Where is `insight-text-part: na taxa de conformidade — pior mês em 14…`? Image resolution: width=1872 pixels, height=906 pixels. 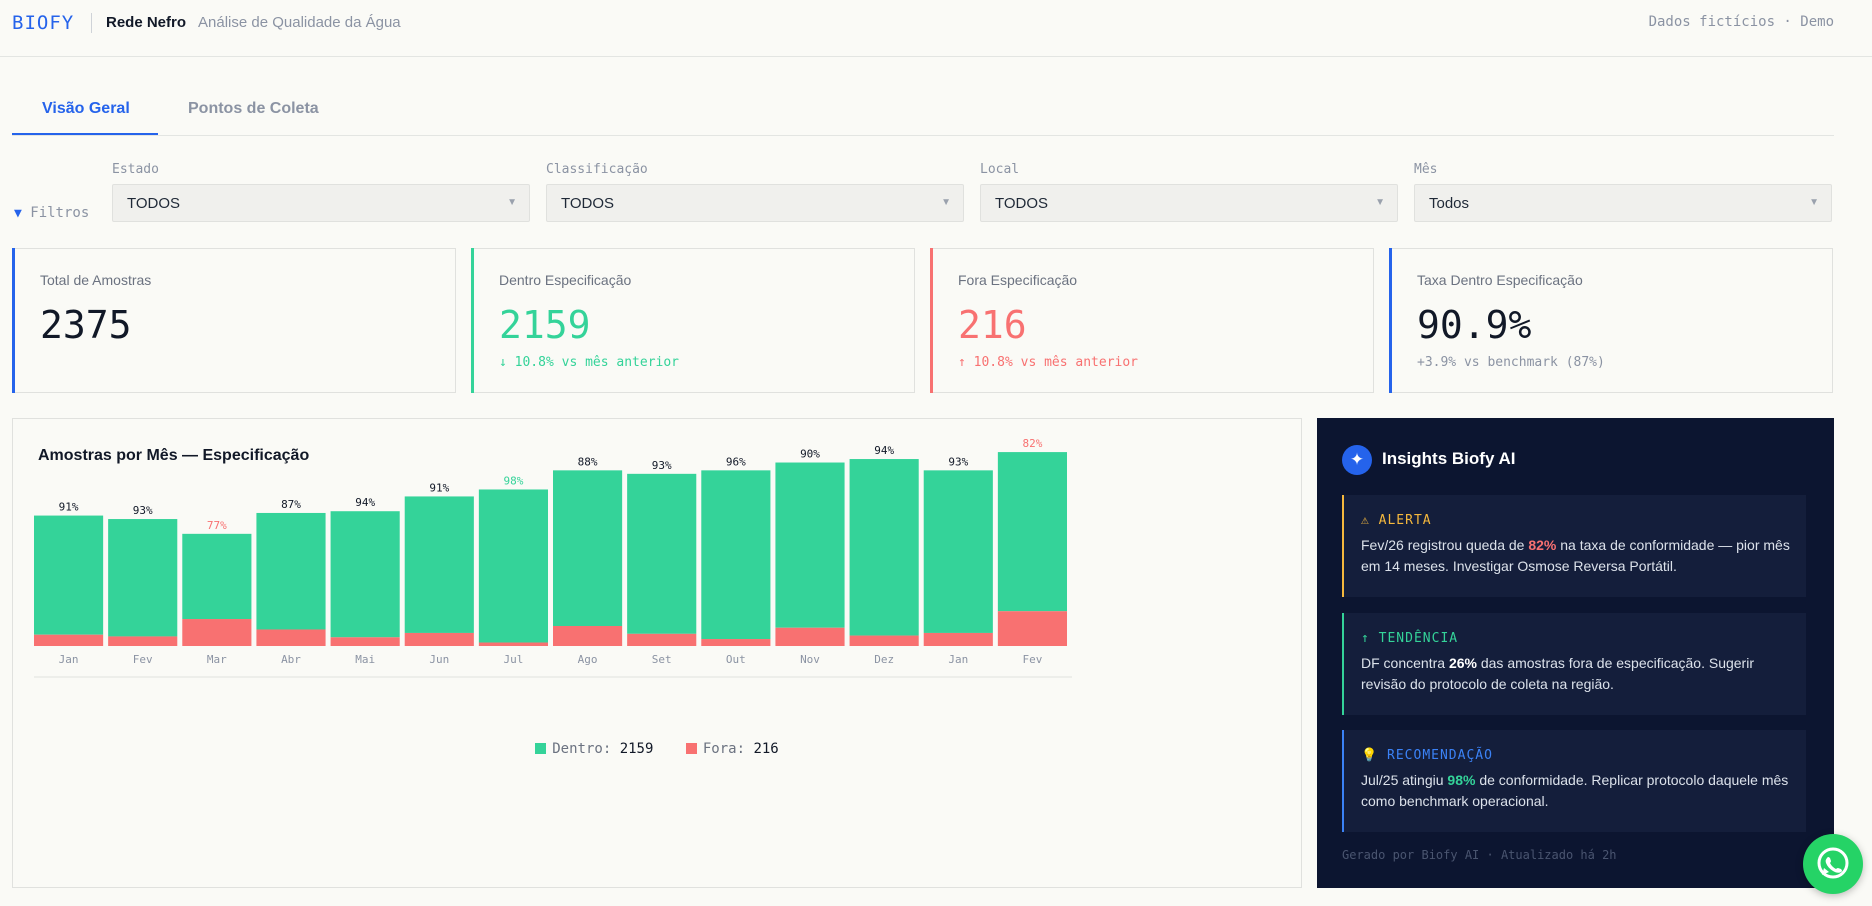 insight-text-part: na taxa de conformidade — pior mês em 14… is located at coordinates (1575, 555).